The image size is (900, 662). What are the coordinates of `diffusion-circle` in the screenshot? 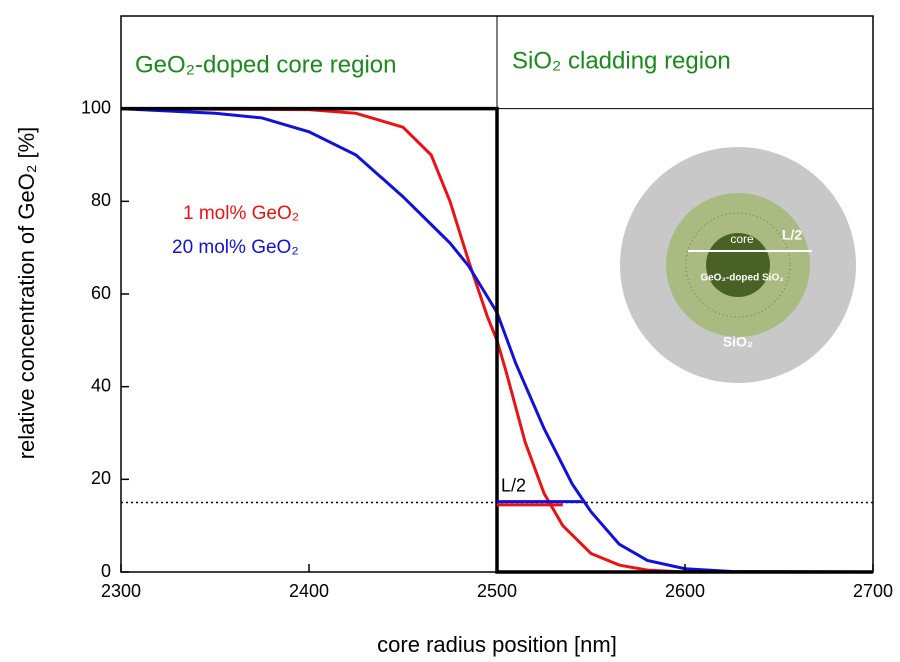 It's located at (738, 265).